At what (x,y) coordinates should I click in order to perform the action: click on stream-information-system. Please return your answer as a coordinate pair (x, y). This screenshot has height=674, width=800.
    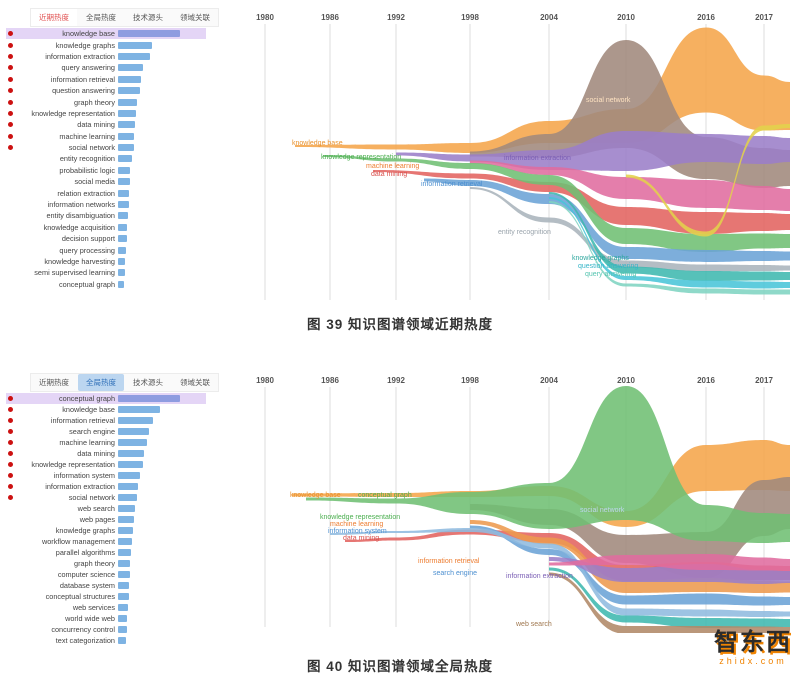
    Looking at the image, I should click on (560, 572).